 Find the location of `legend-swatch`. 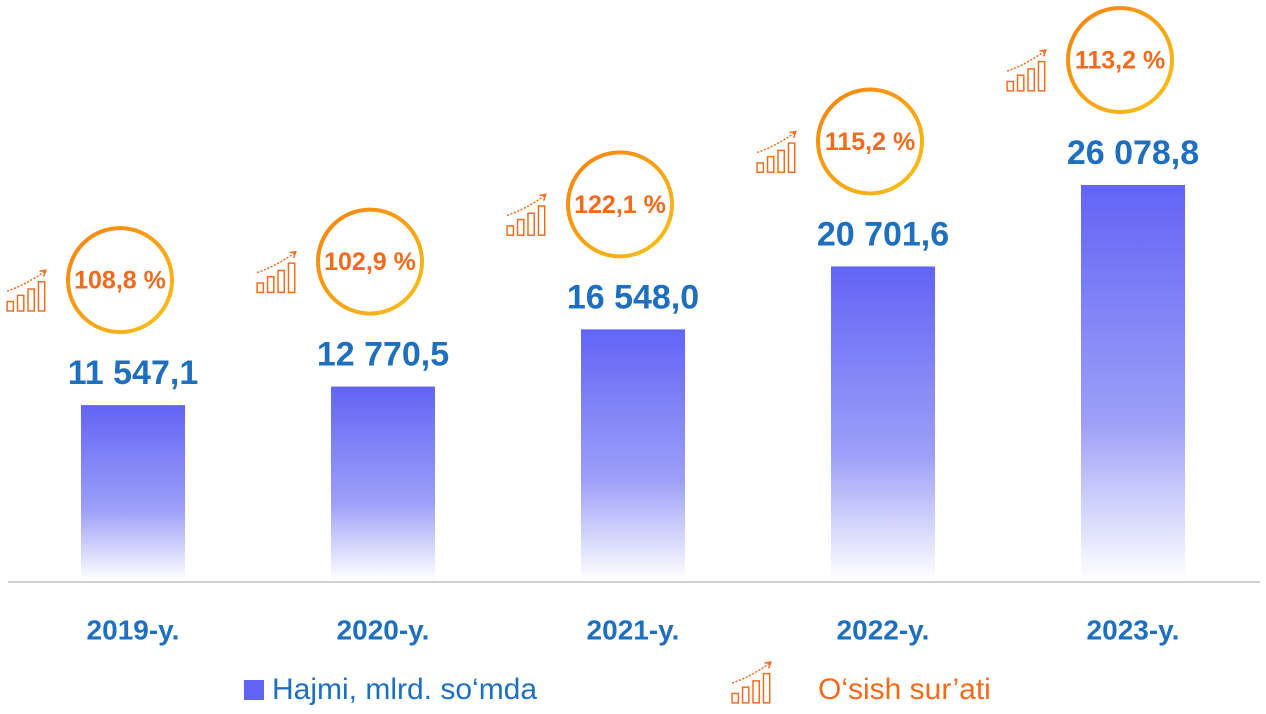

legend-swatch is located at coordinates (254, 690).